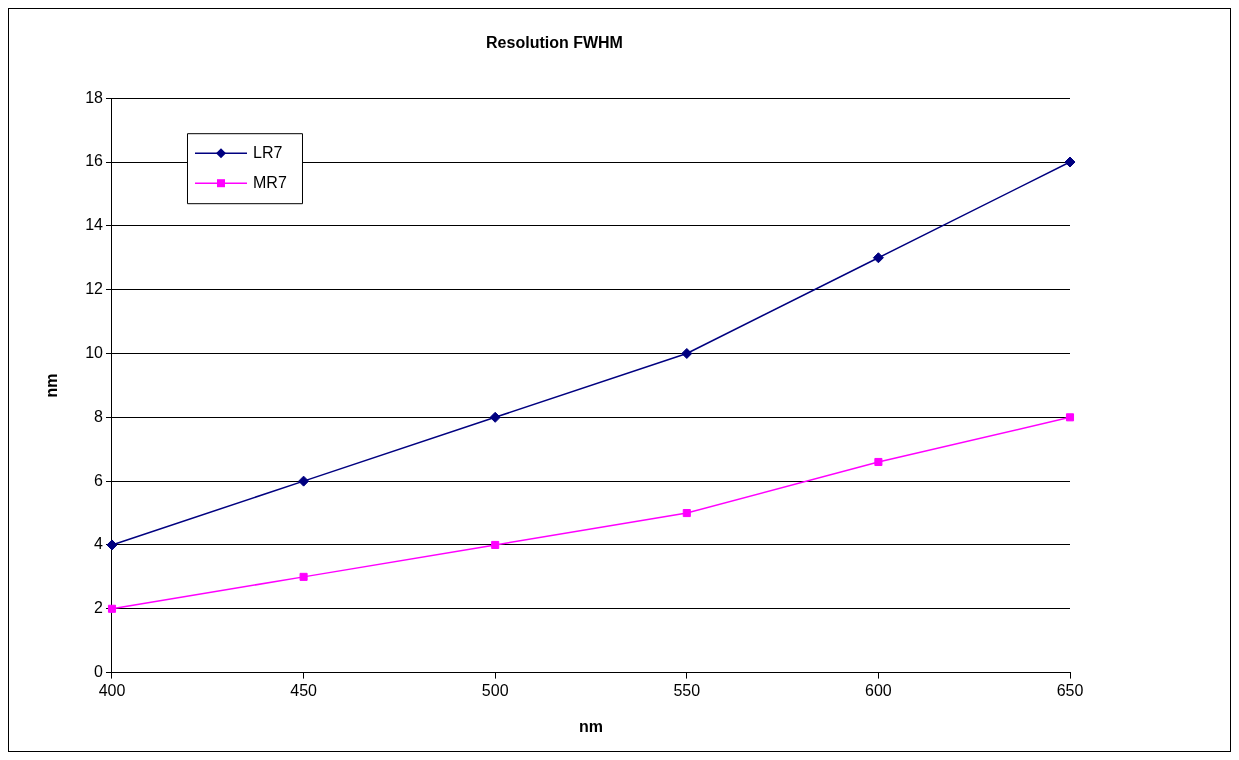  I want to click on y-tick-label: 16, so click(94, 161).